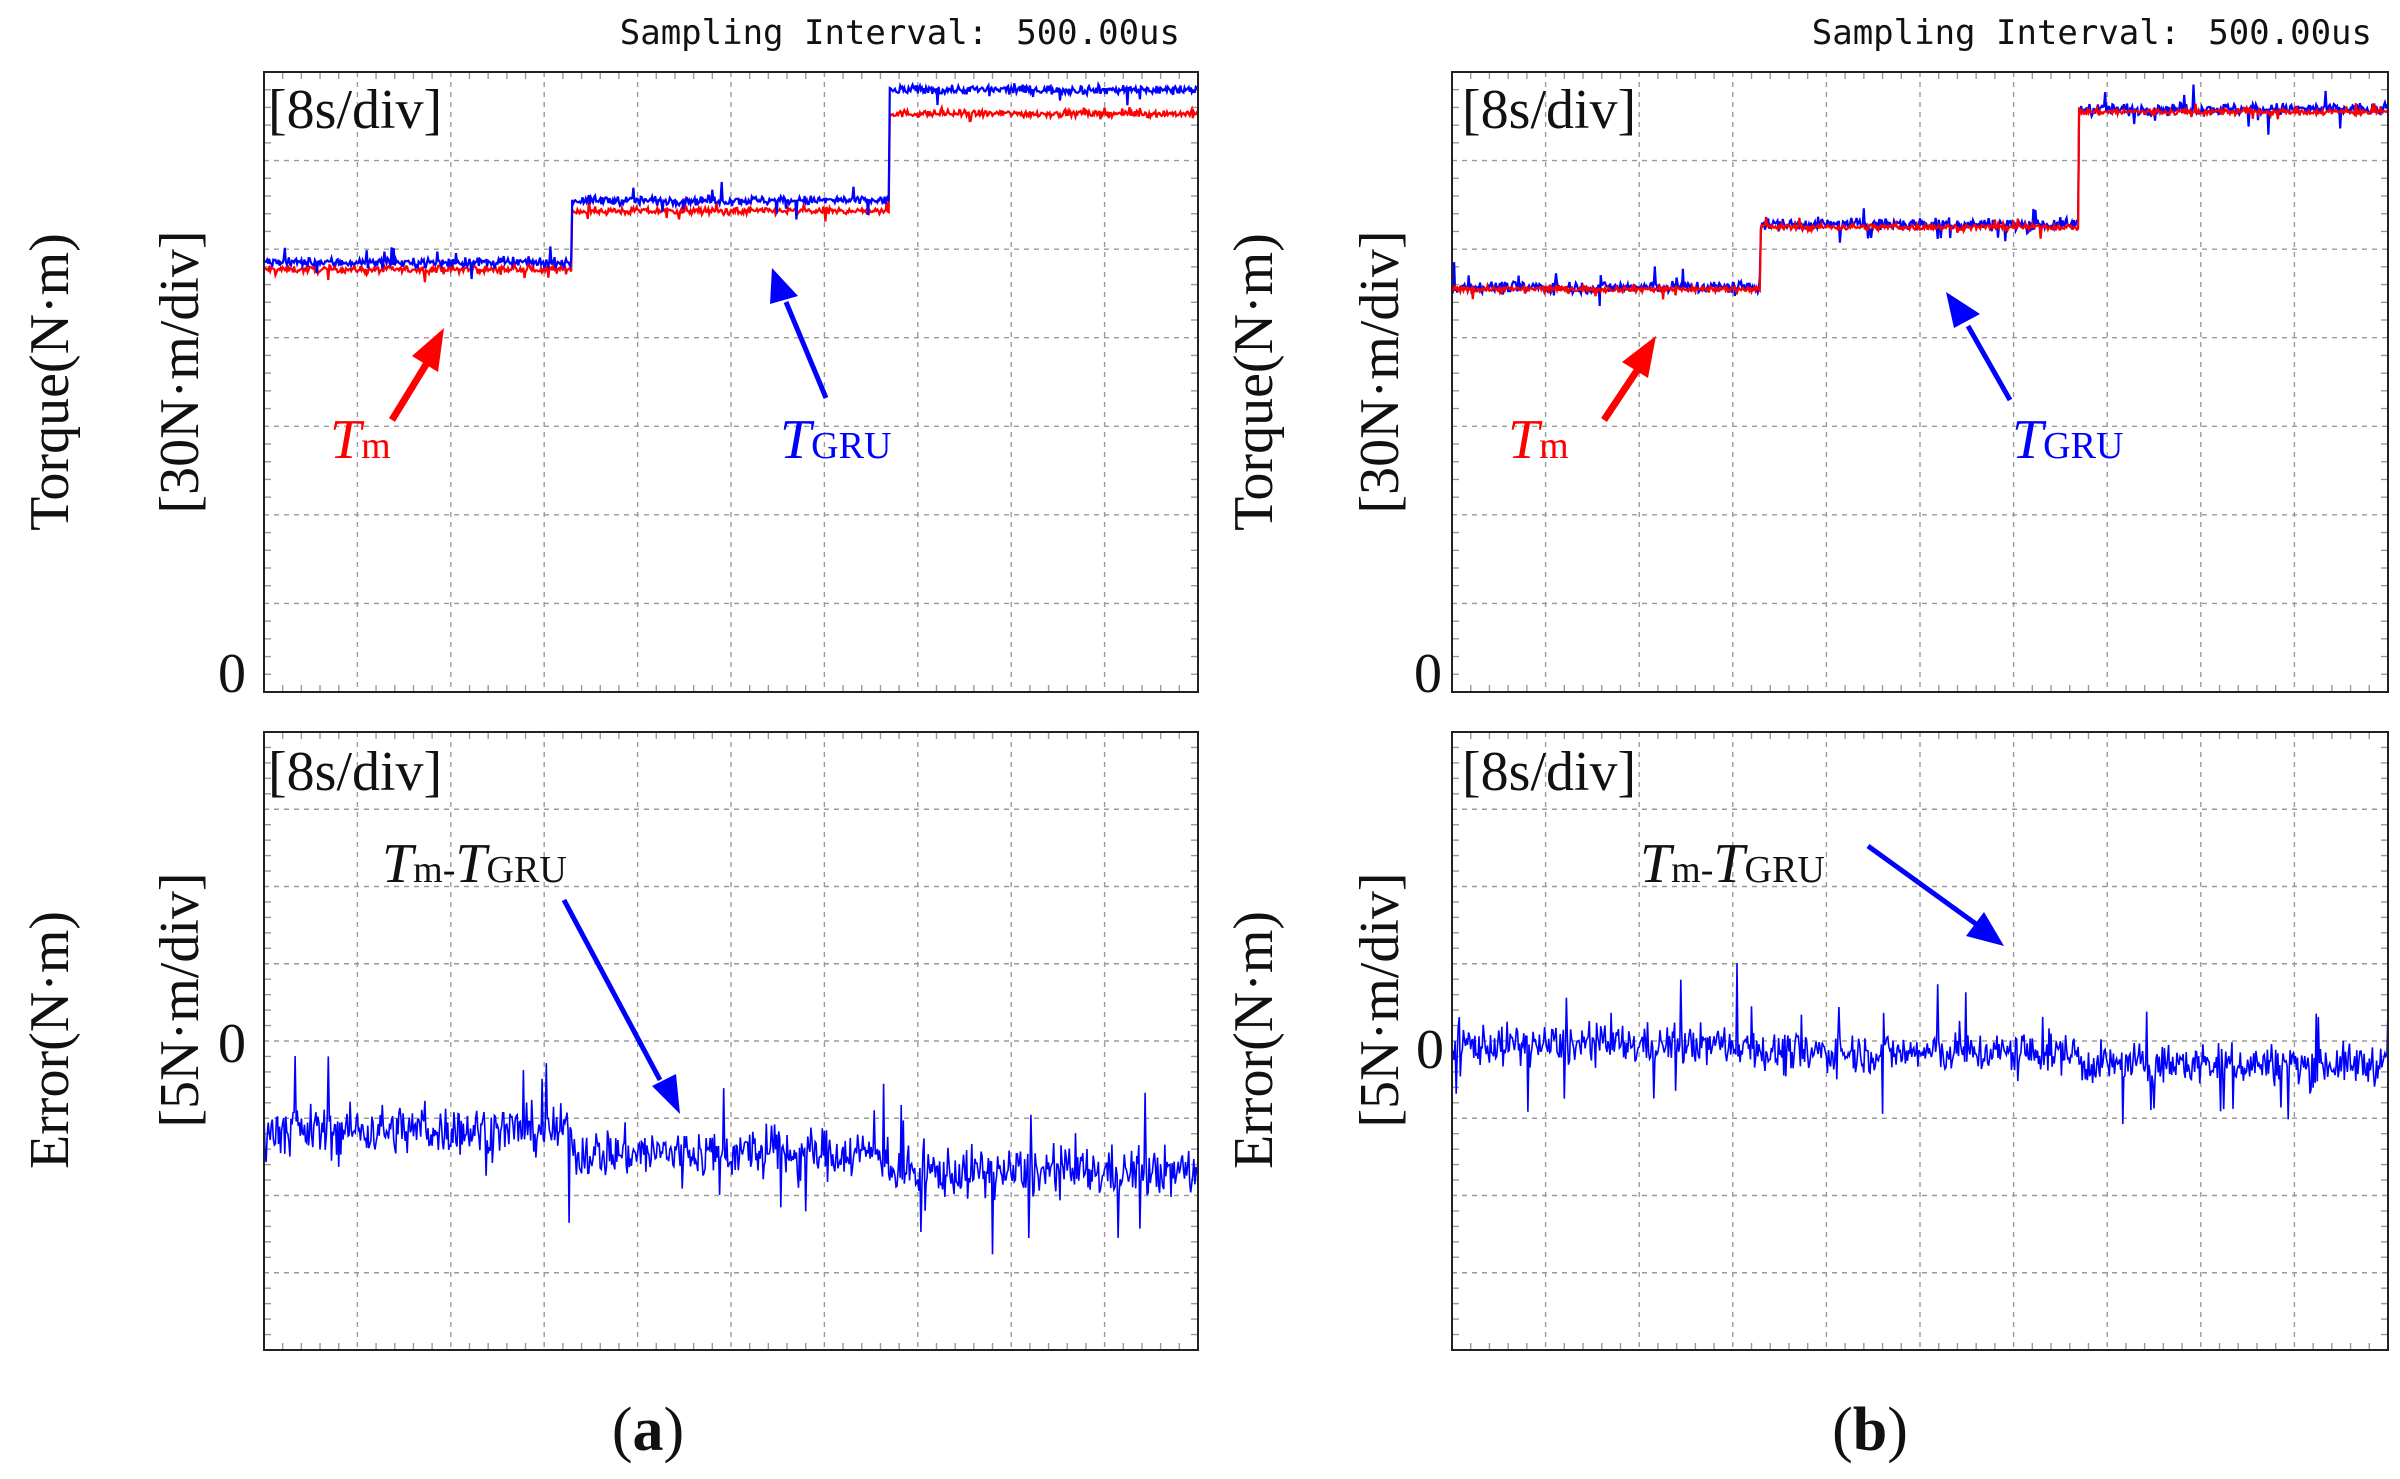  What do you see at coordinates (1628, 379) in the screenshot?
I see `arrow-tm-b` at bounding box center [1628, 379].